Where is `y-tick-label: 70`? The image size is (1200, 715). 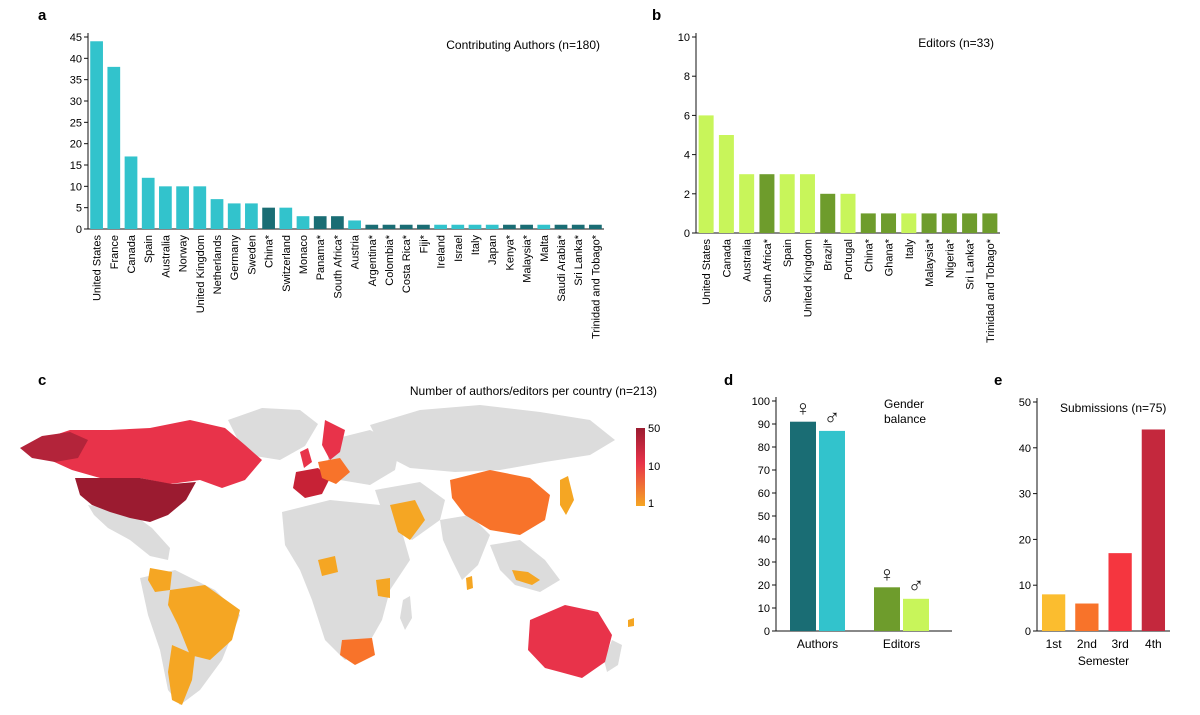
y-tick-label: 70 is located at coordinates (764, 471).